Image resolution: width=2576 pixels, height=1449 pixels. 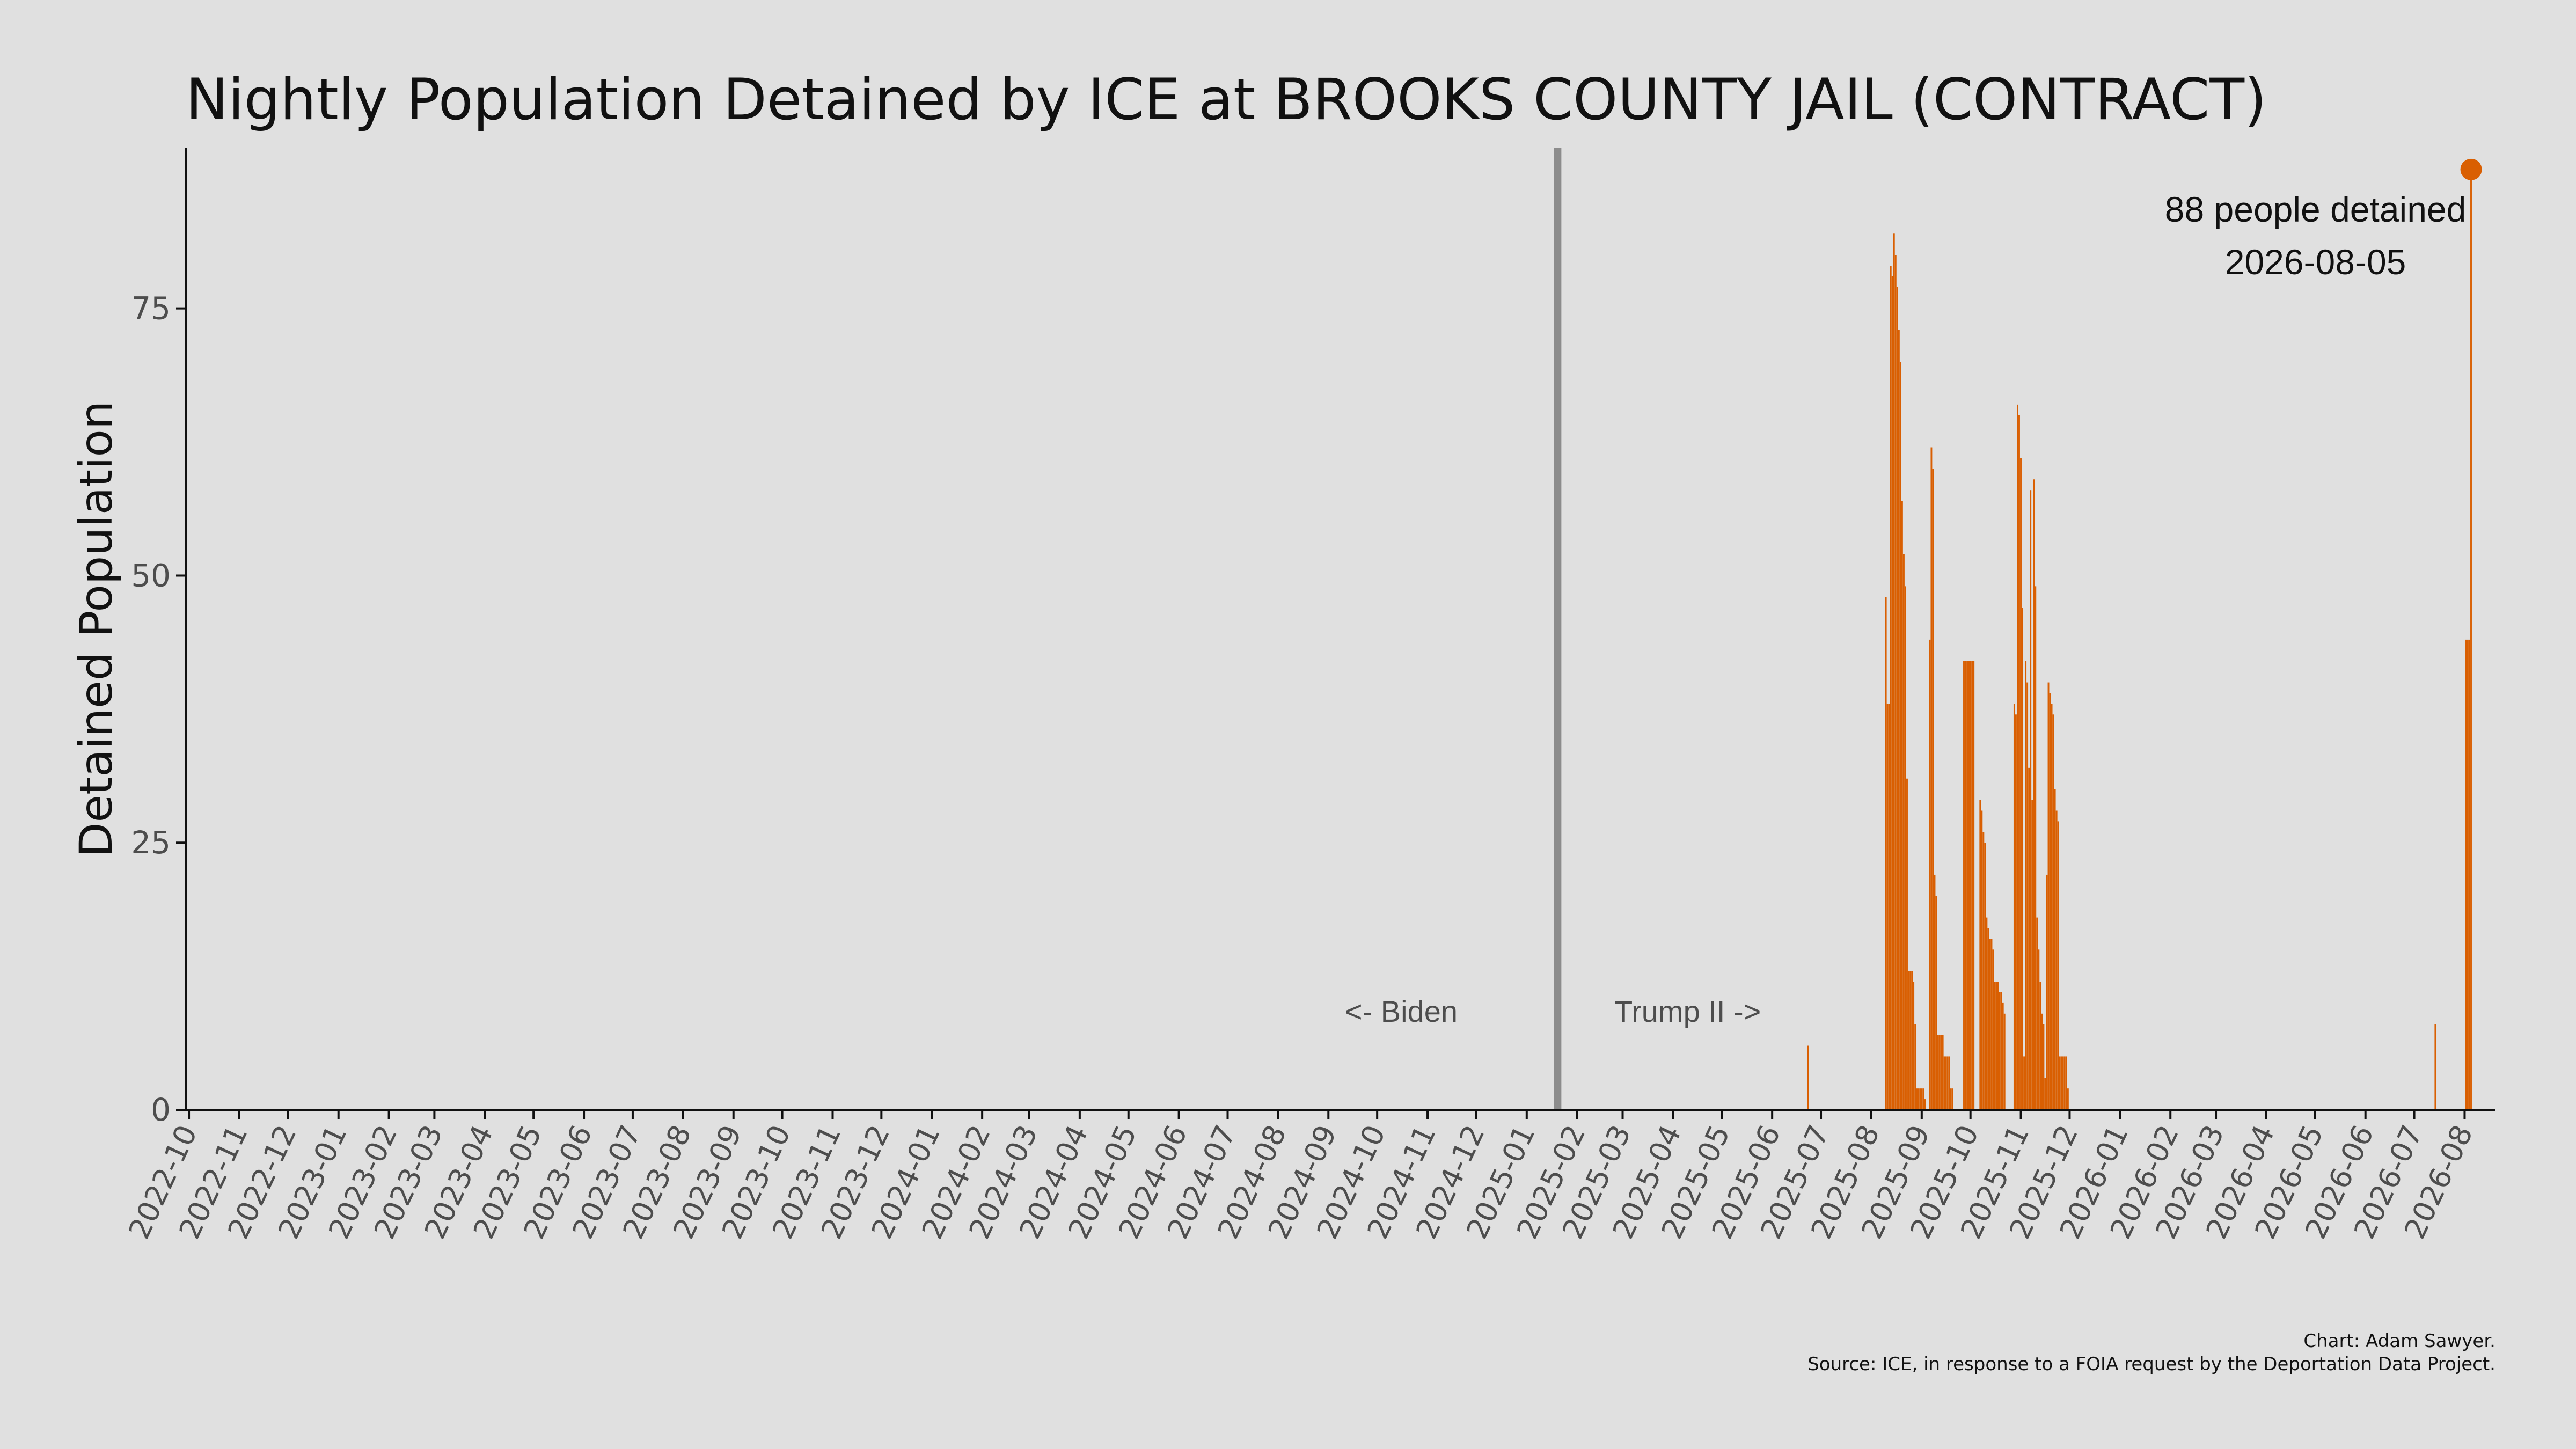 I want to click on peak-annotation: 88 people detained 2026-08-05, so click(x=2323, y=220).